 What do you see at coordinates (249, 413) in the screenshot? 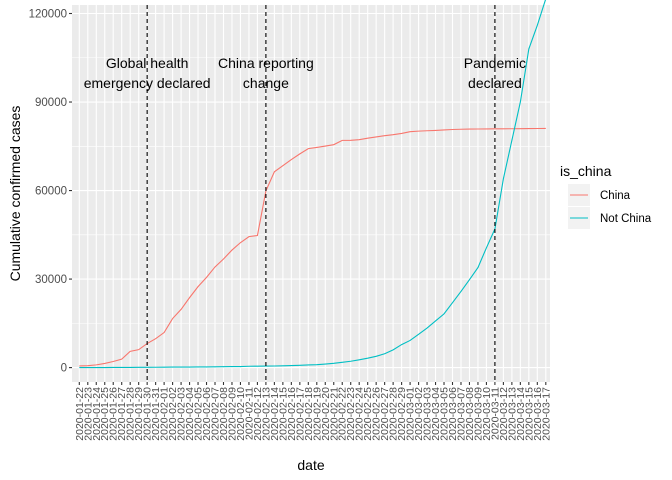
I see `x-tick-label: 2020-02-11` at bounding box center [249, 413].